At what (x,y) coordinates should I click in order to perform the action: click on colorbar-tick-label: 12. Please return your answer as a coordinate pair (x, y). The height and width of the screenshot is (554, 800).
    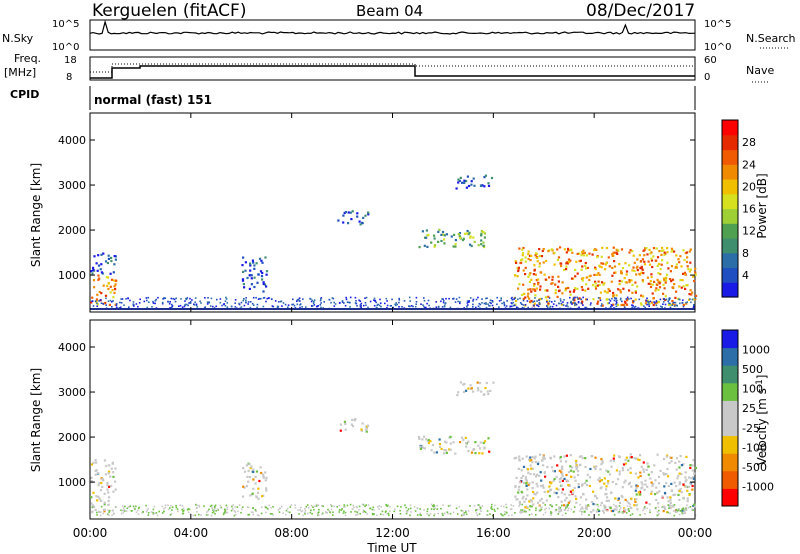
    Looking at the image, I should click on (749, 231).